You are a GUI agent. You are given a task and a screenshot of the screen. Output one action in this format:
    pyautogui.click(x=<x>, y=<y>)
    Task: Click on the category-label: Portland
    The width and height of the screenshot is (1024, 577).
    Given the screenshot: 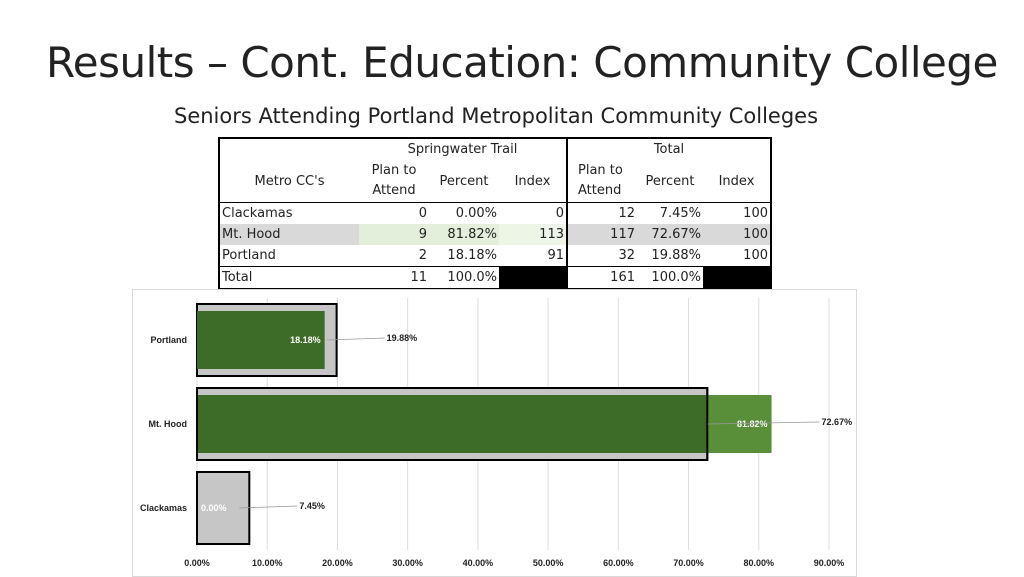 What is the action you would take?
    pyautogui.click(x=168, y=340)
    